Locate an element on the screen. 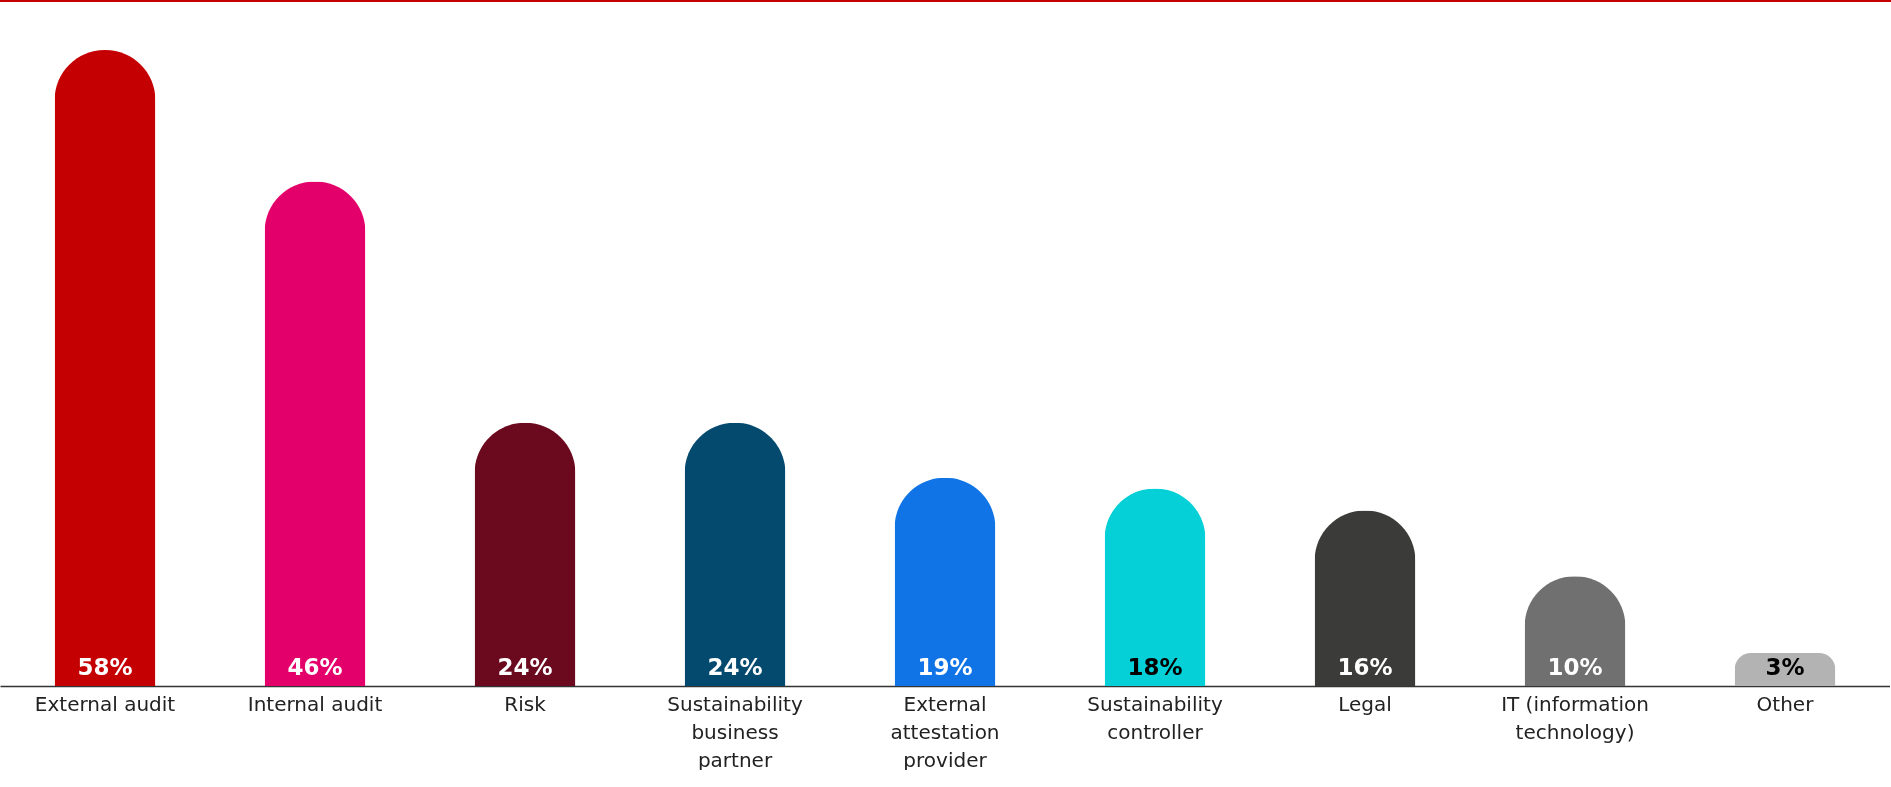 Image resolution: width=1891 pixels, height=787 pixels. data-label: 18% is located at coordinates (1155, 667).